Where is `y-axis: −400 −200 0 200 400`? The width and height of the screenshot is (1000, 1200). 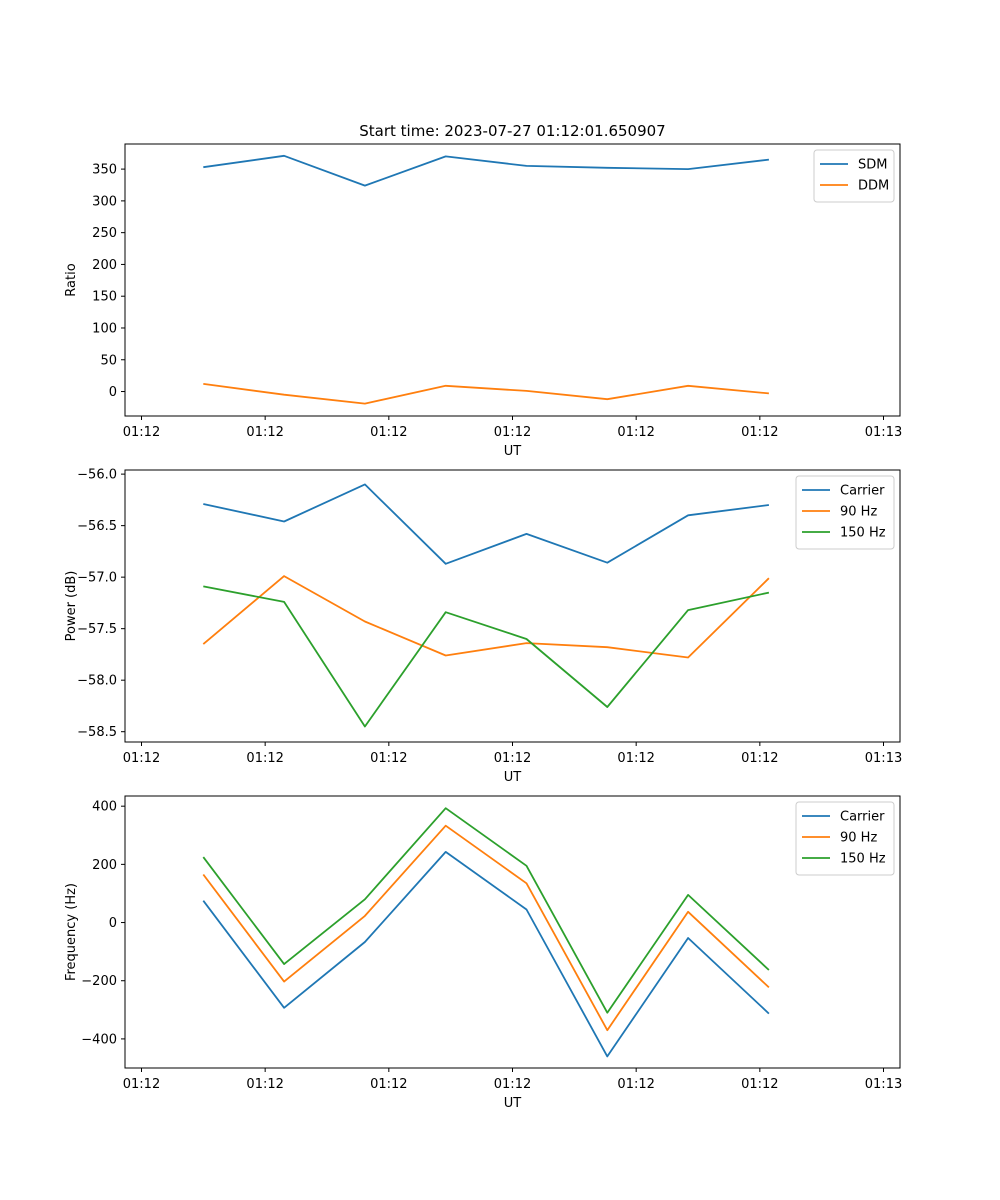 y-axis: −400 −200 0 200 400 is located at coordinates (103, 923).